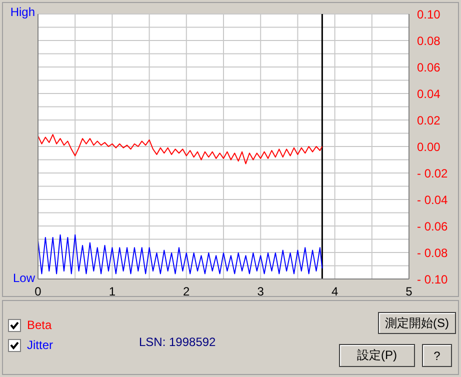  I want to click on text: Low, so click(23, 278).